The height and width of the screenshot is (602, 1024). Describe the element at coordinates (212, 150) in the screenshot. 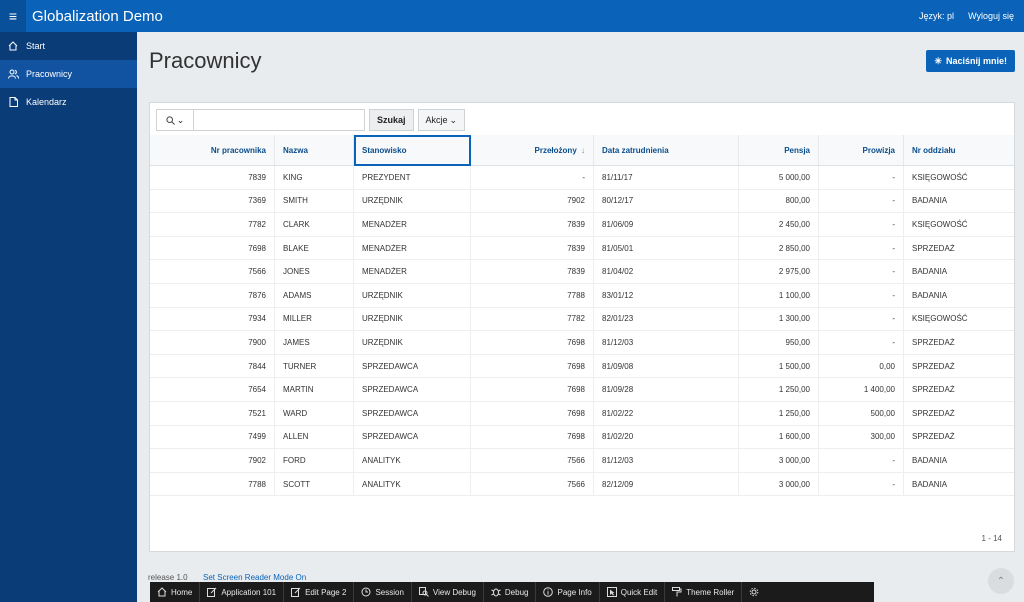

I see `column-header-empno: Nr pracownika` at that location.